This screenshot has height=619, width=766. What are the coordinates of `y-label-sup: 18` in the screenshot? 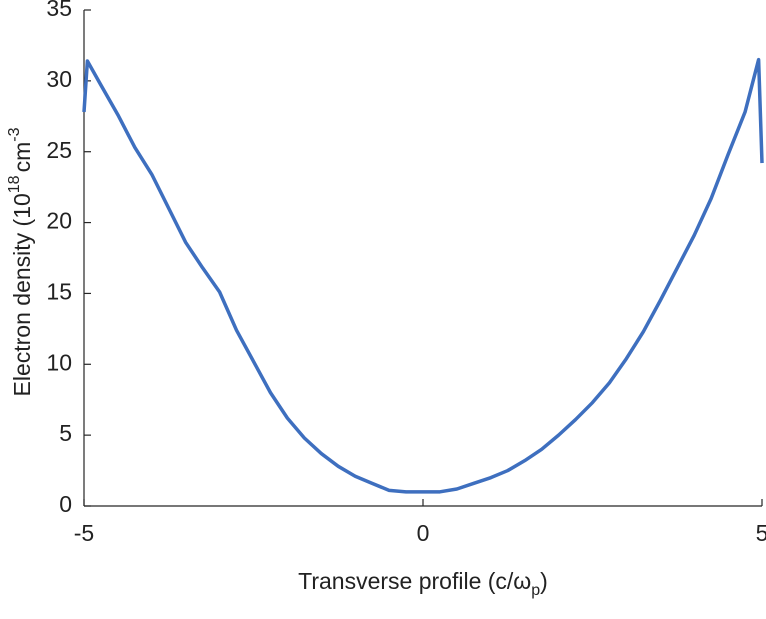 It's located at (14, 184).